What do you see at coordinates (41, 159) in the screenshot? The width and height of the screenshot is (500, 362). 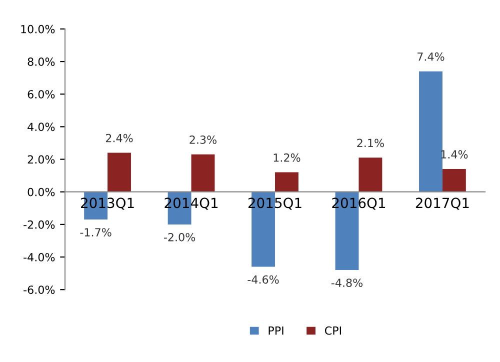 I see `y-tick-label: 2.0%` at bounding box center [41, 159].